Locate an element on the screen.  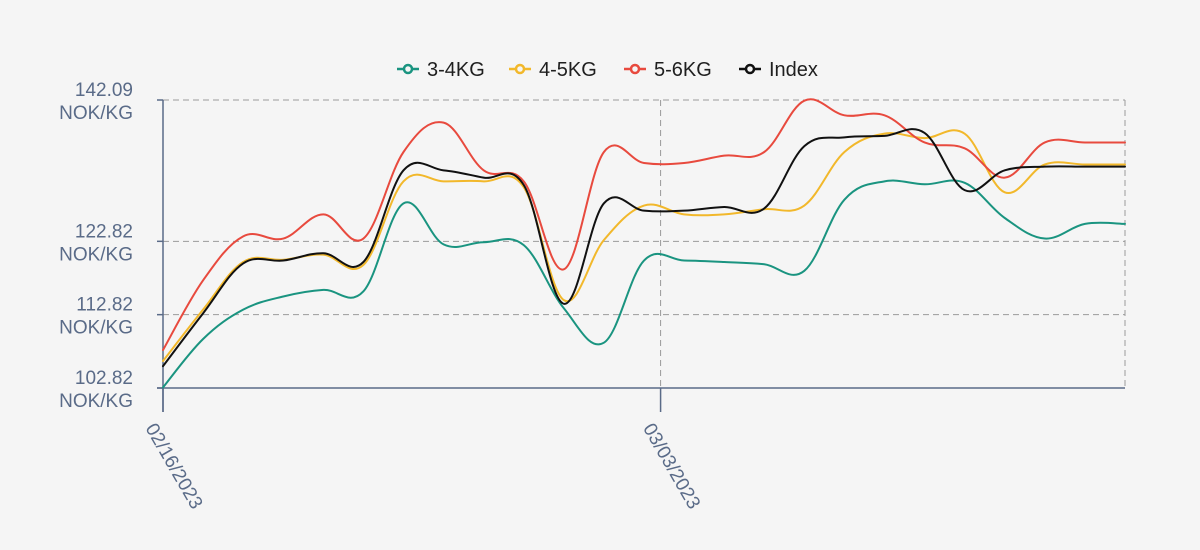
legend-label: 5-6KG is located at coordinates (683, 70).